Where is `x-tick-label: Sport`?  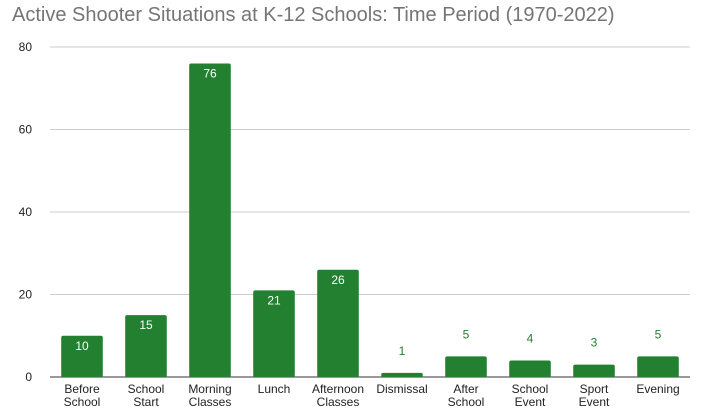 x-tick-label: Sport is located at coordinates (594, 389).